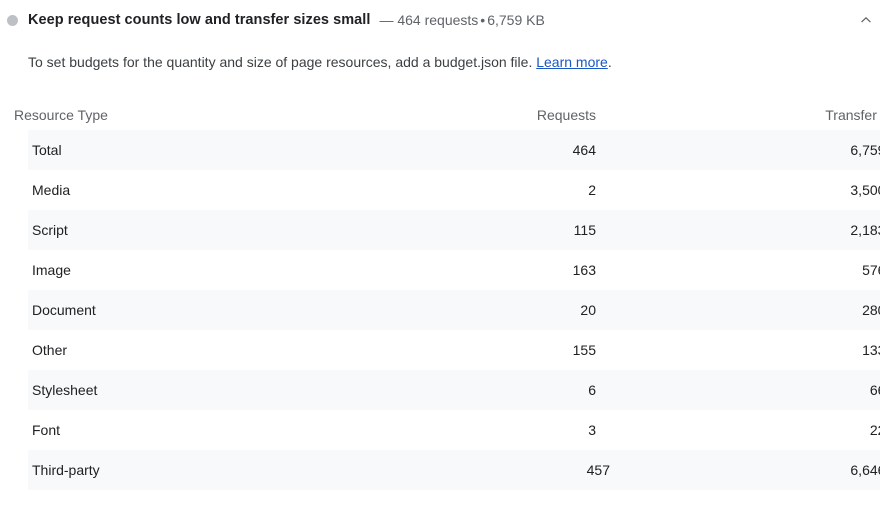 This screenshot has width=880, height=505. I want to click on audit-description-period: ., so click(609, 62).